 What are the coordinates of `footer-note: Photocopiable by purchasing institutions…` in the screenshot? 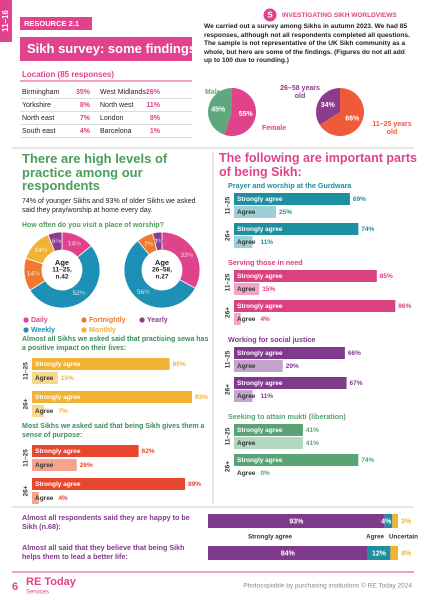 It's located at (327, 586).